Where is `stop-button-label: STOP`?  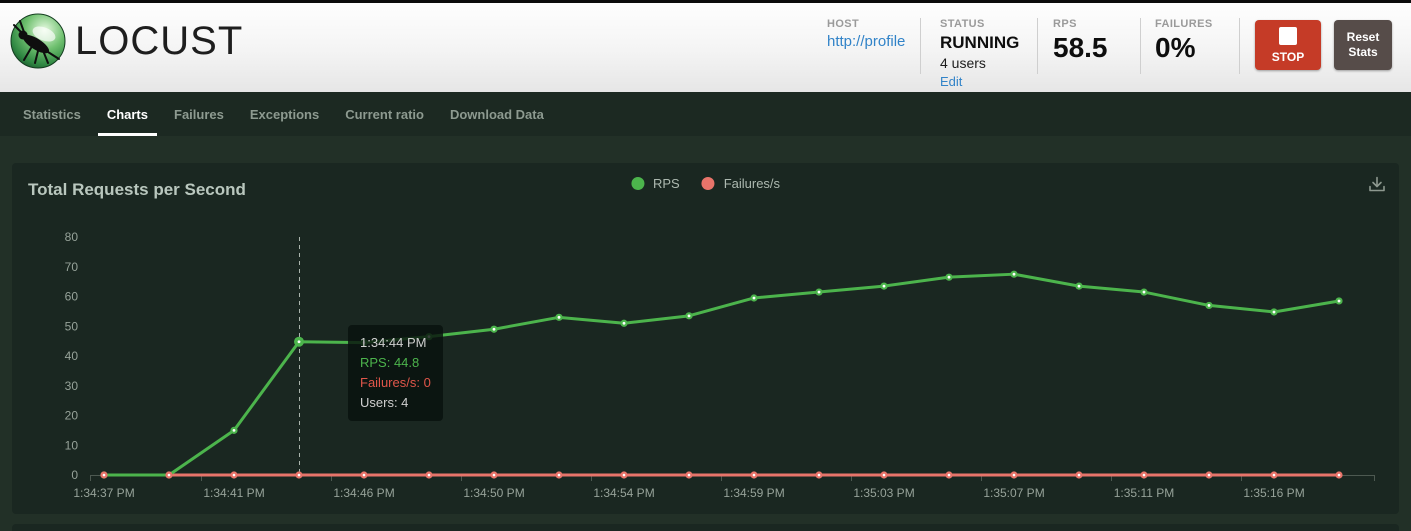
stop-button-label: STOP is located at coordinates (1288, 56).